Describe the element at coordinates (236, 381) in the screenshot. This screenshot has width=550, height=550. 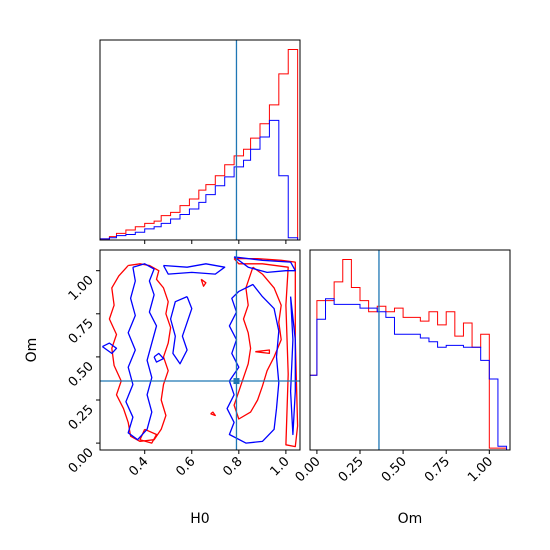
I see `truth-point-marker` at that location.